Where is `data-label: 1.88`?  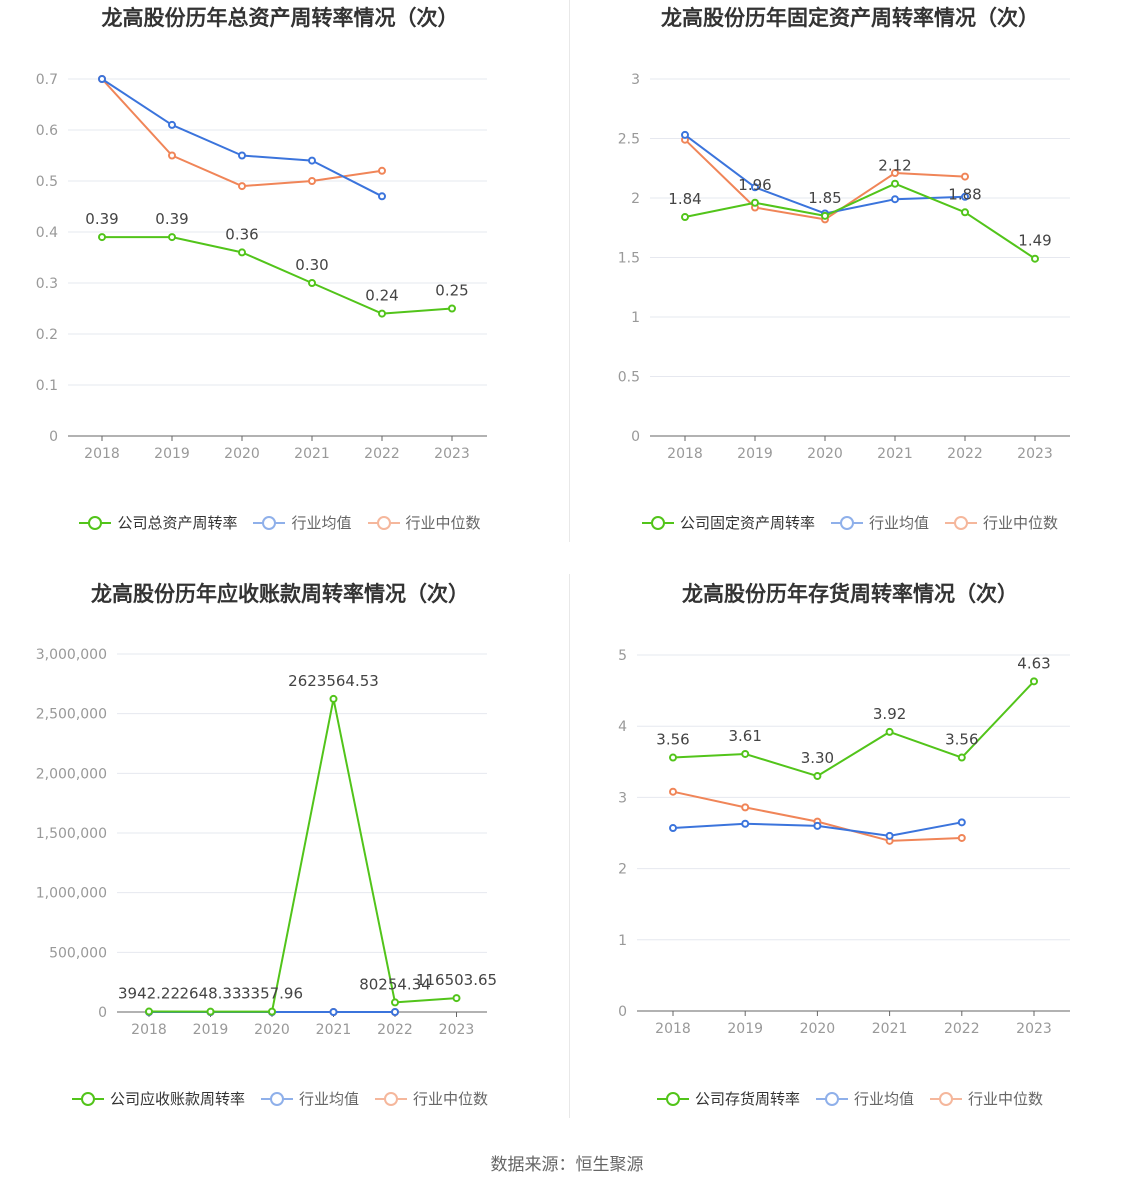
data-label: 1.88 is located at coordinates (964, 194).